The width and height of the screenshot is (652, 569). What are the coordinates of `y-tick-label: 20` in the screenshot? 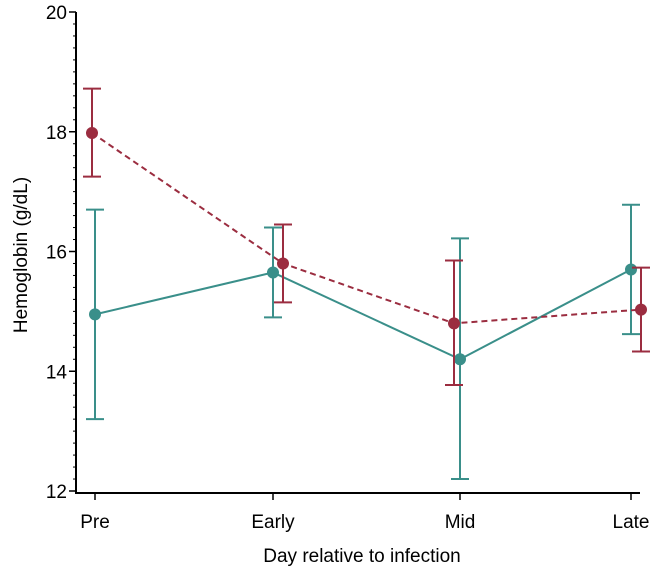 It's located at (56, 13).